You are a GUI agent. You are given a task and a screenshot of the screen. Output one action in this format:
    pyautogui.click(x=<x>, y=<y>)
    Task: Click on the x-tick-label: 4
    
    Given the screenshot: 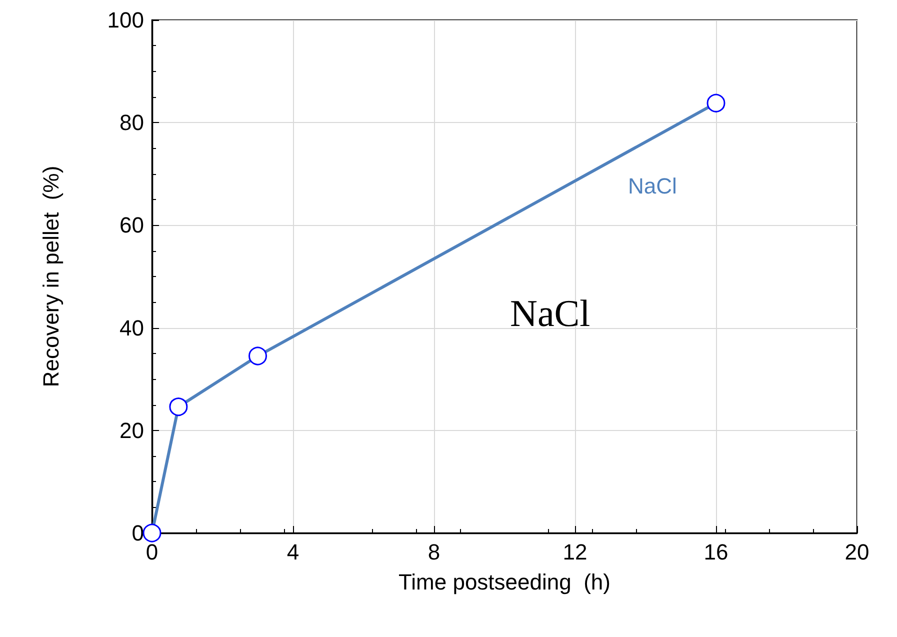 What is the action you would take?
    pyautogui.click(x=293, y=552)
    